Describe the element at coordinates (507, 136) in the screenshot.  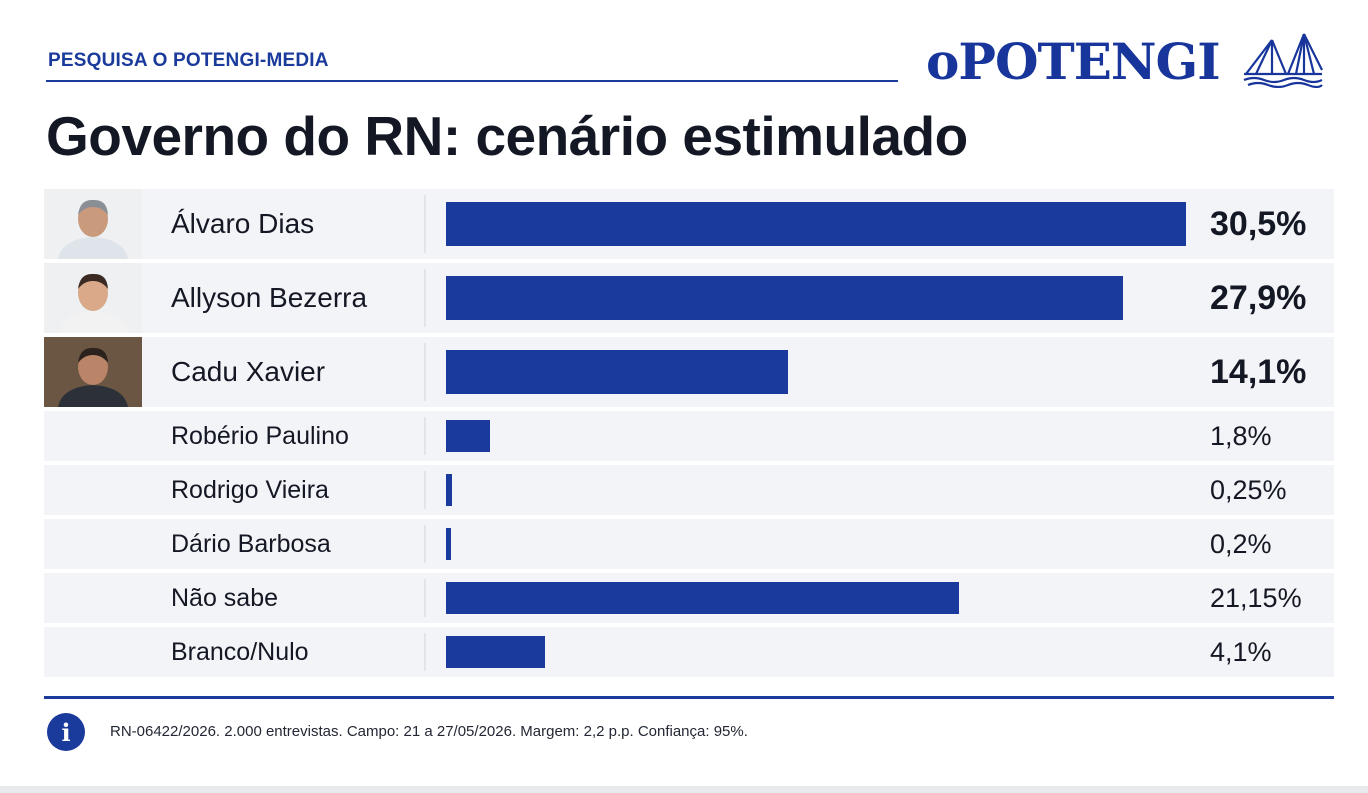
I see `chart-title: Governo do RN: cenário estimulado` at that location.